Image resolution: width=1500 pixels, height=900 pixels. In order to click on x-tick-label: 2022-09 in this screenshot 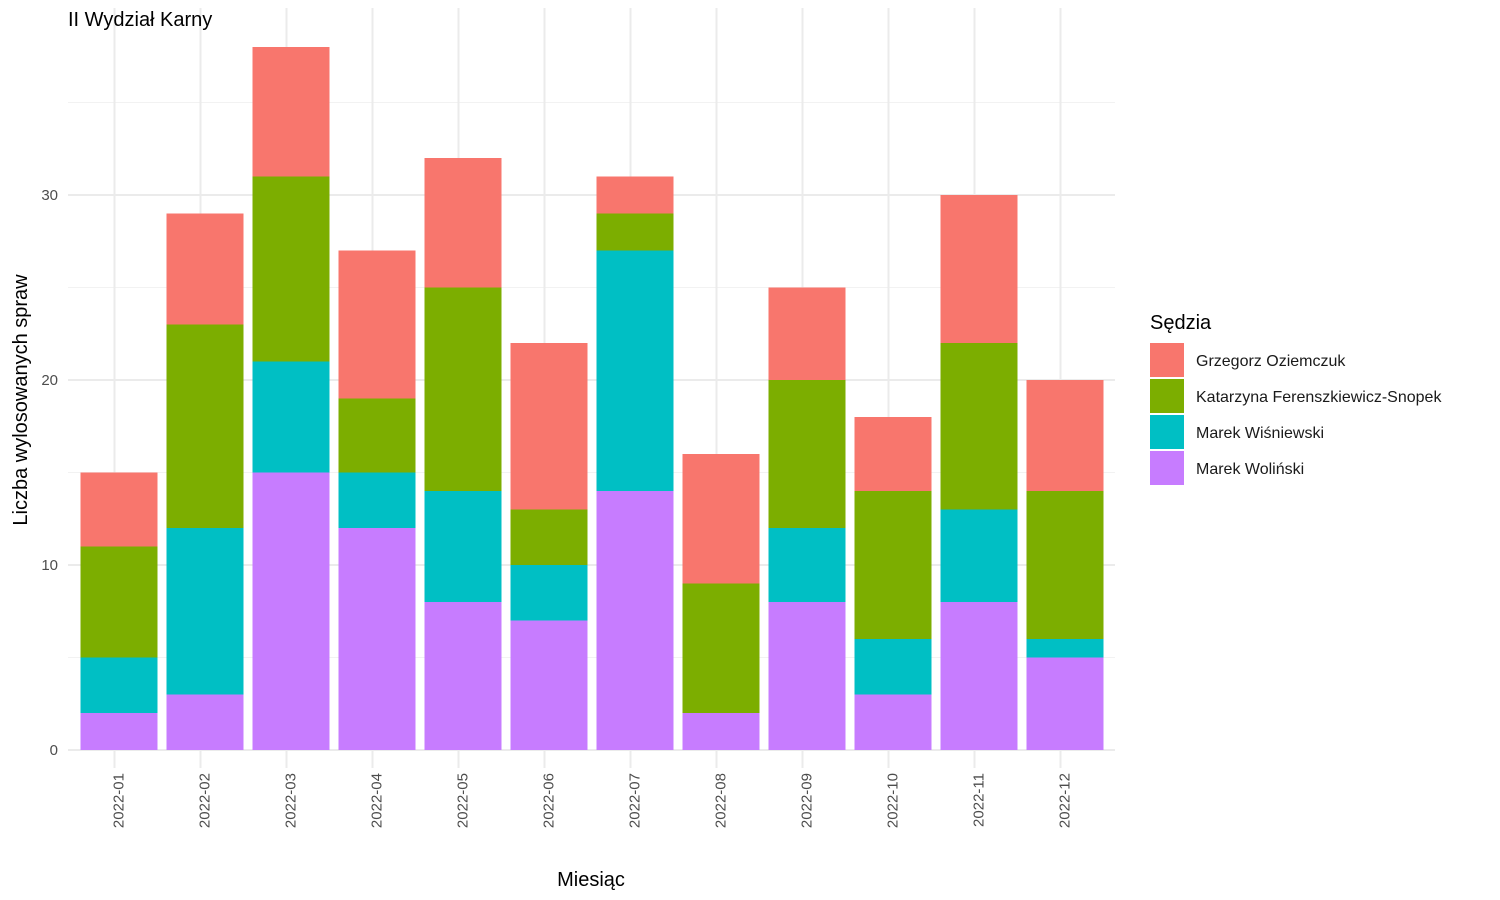, I will do `click(807, 800)`.